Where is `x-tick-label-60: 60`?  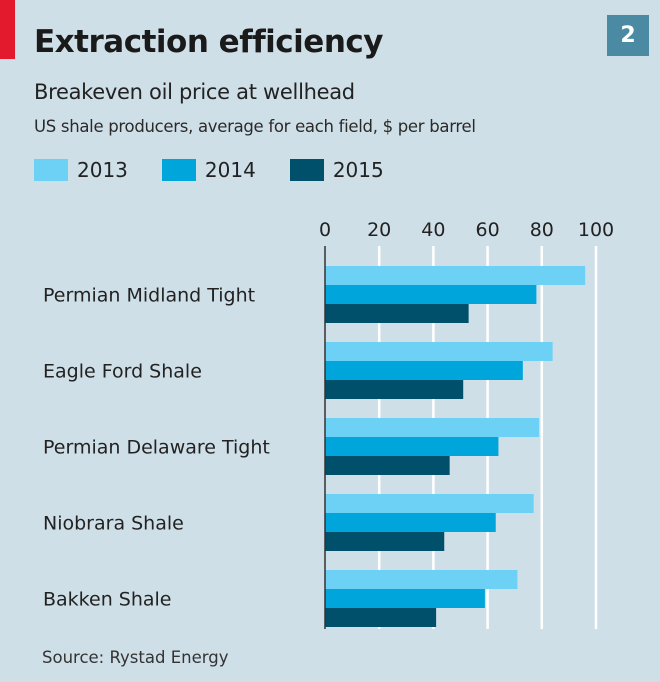 x-tick-label-60: 60 is located at coordinates (488, 230).